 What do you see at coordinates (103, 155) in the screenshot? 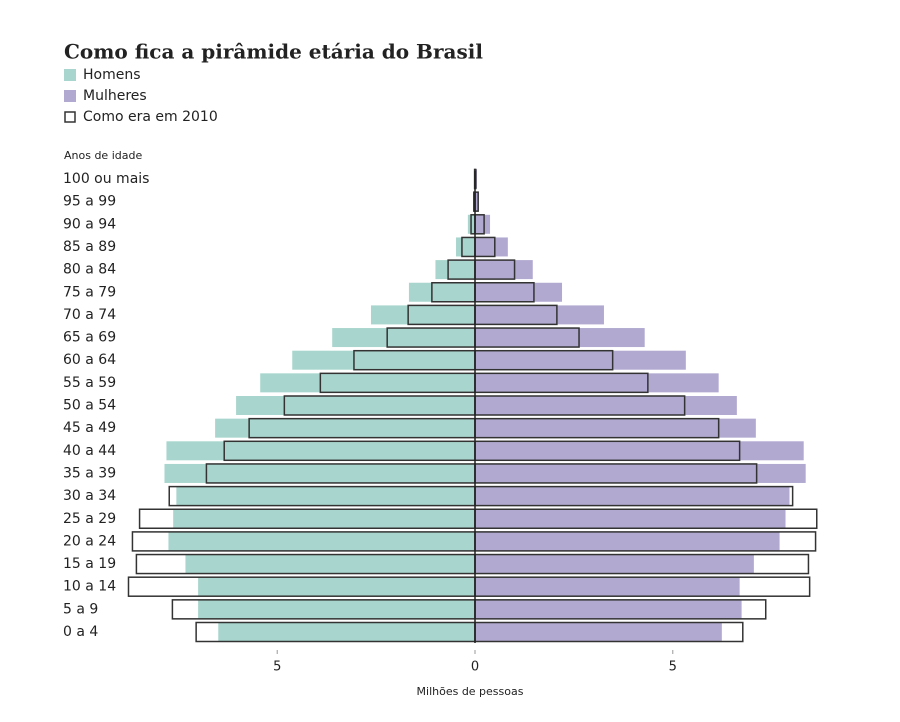
I see `y-axis-label: Anos de idade` at bounding box center [103, 155].